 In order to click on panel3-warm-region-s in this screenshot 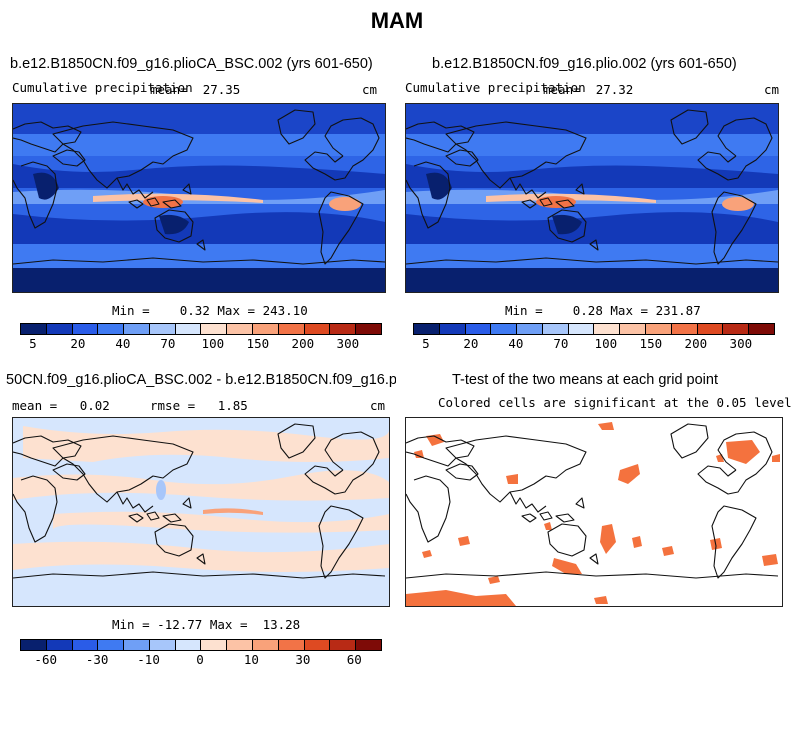, I will do `click(201, 556)`.